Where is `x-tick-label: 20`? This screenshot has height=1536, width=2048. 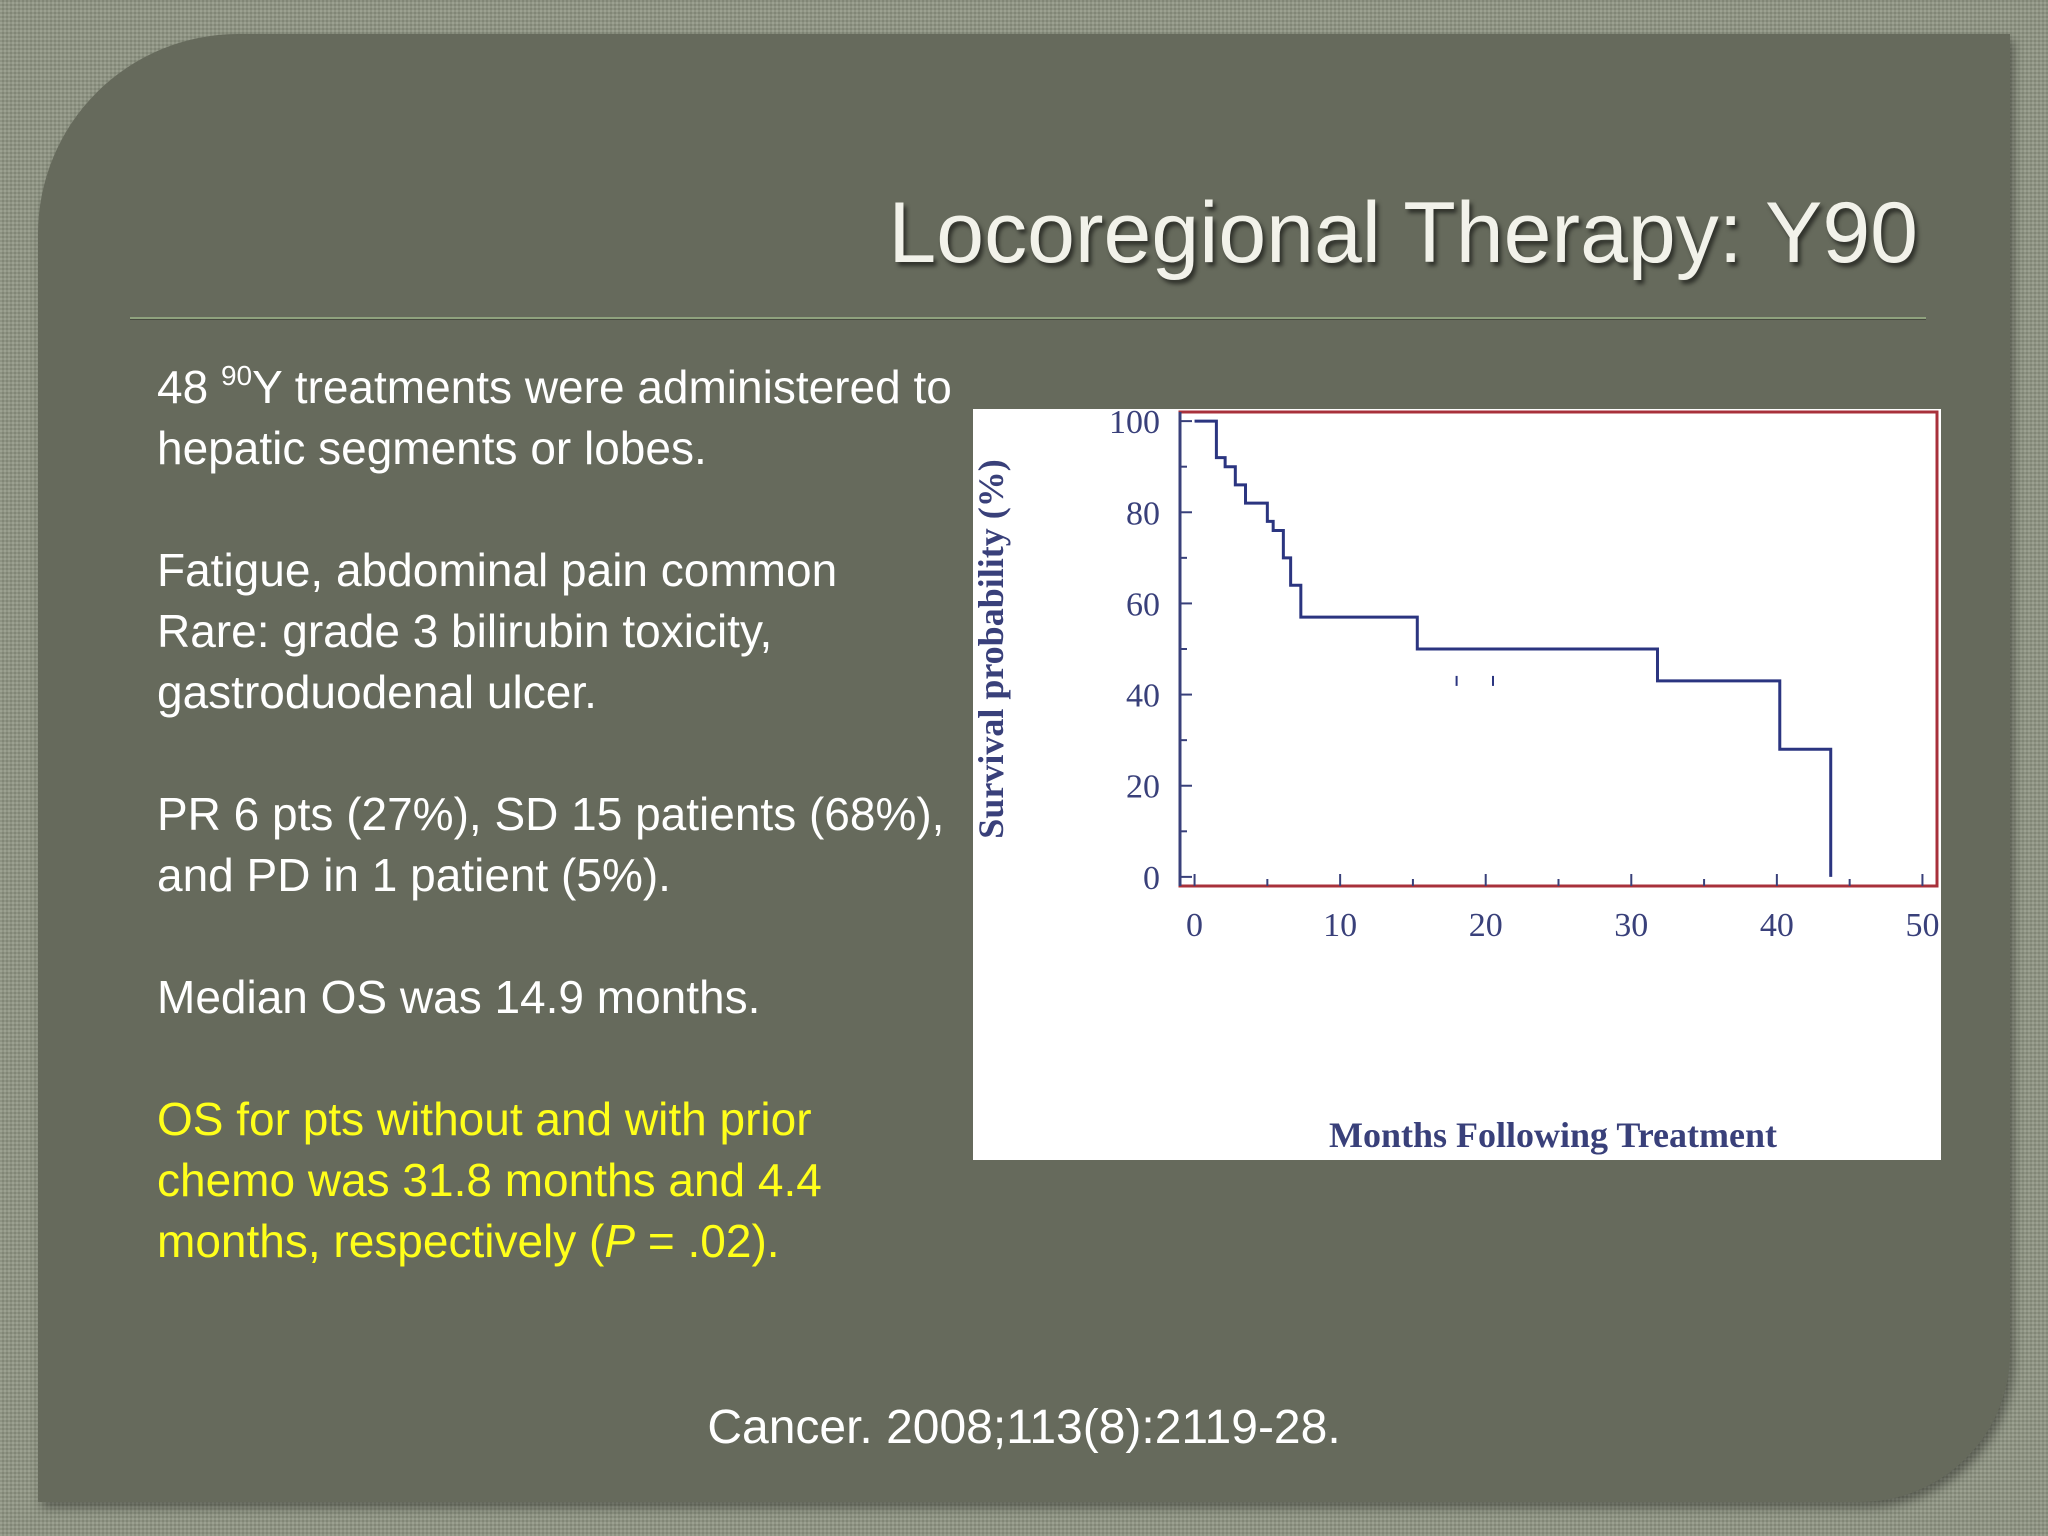
x-tick-label: 20 is located at coordinates (1486, 925).